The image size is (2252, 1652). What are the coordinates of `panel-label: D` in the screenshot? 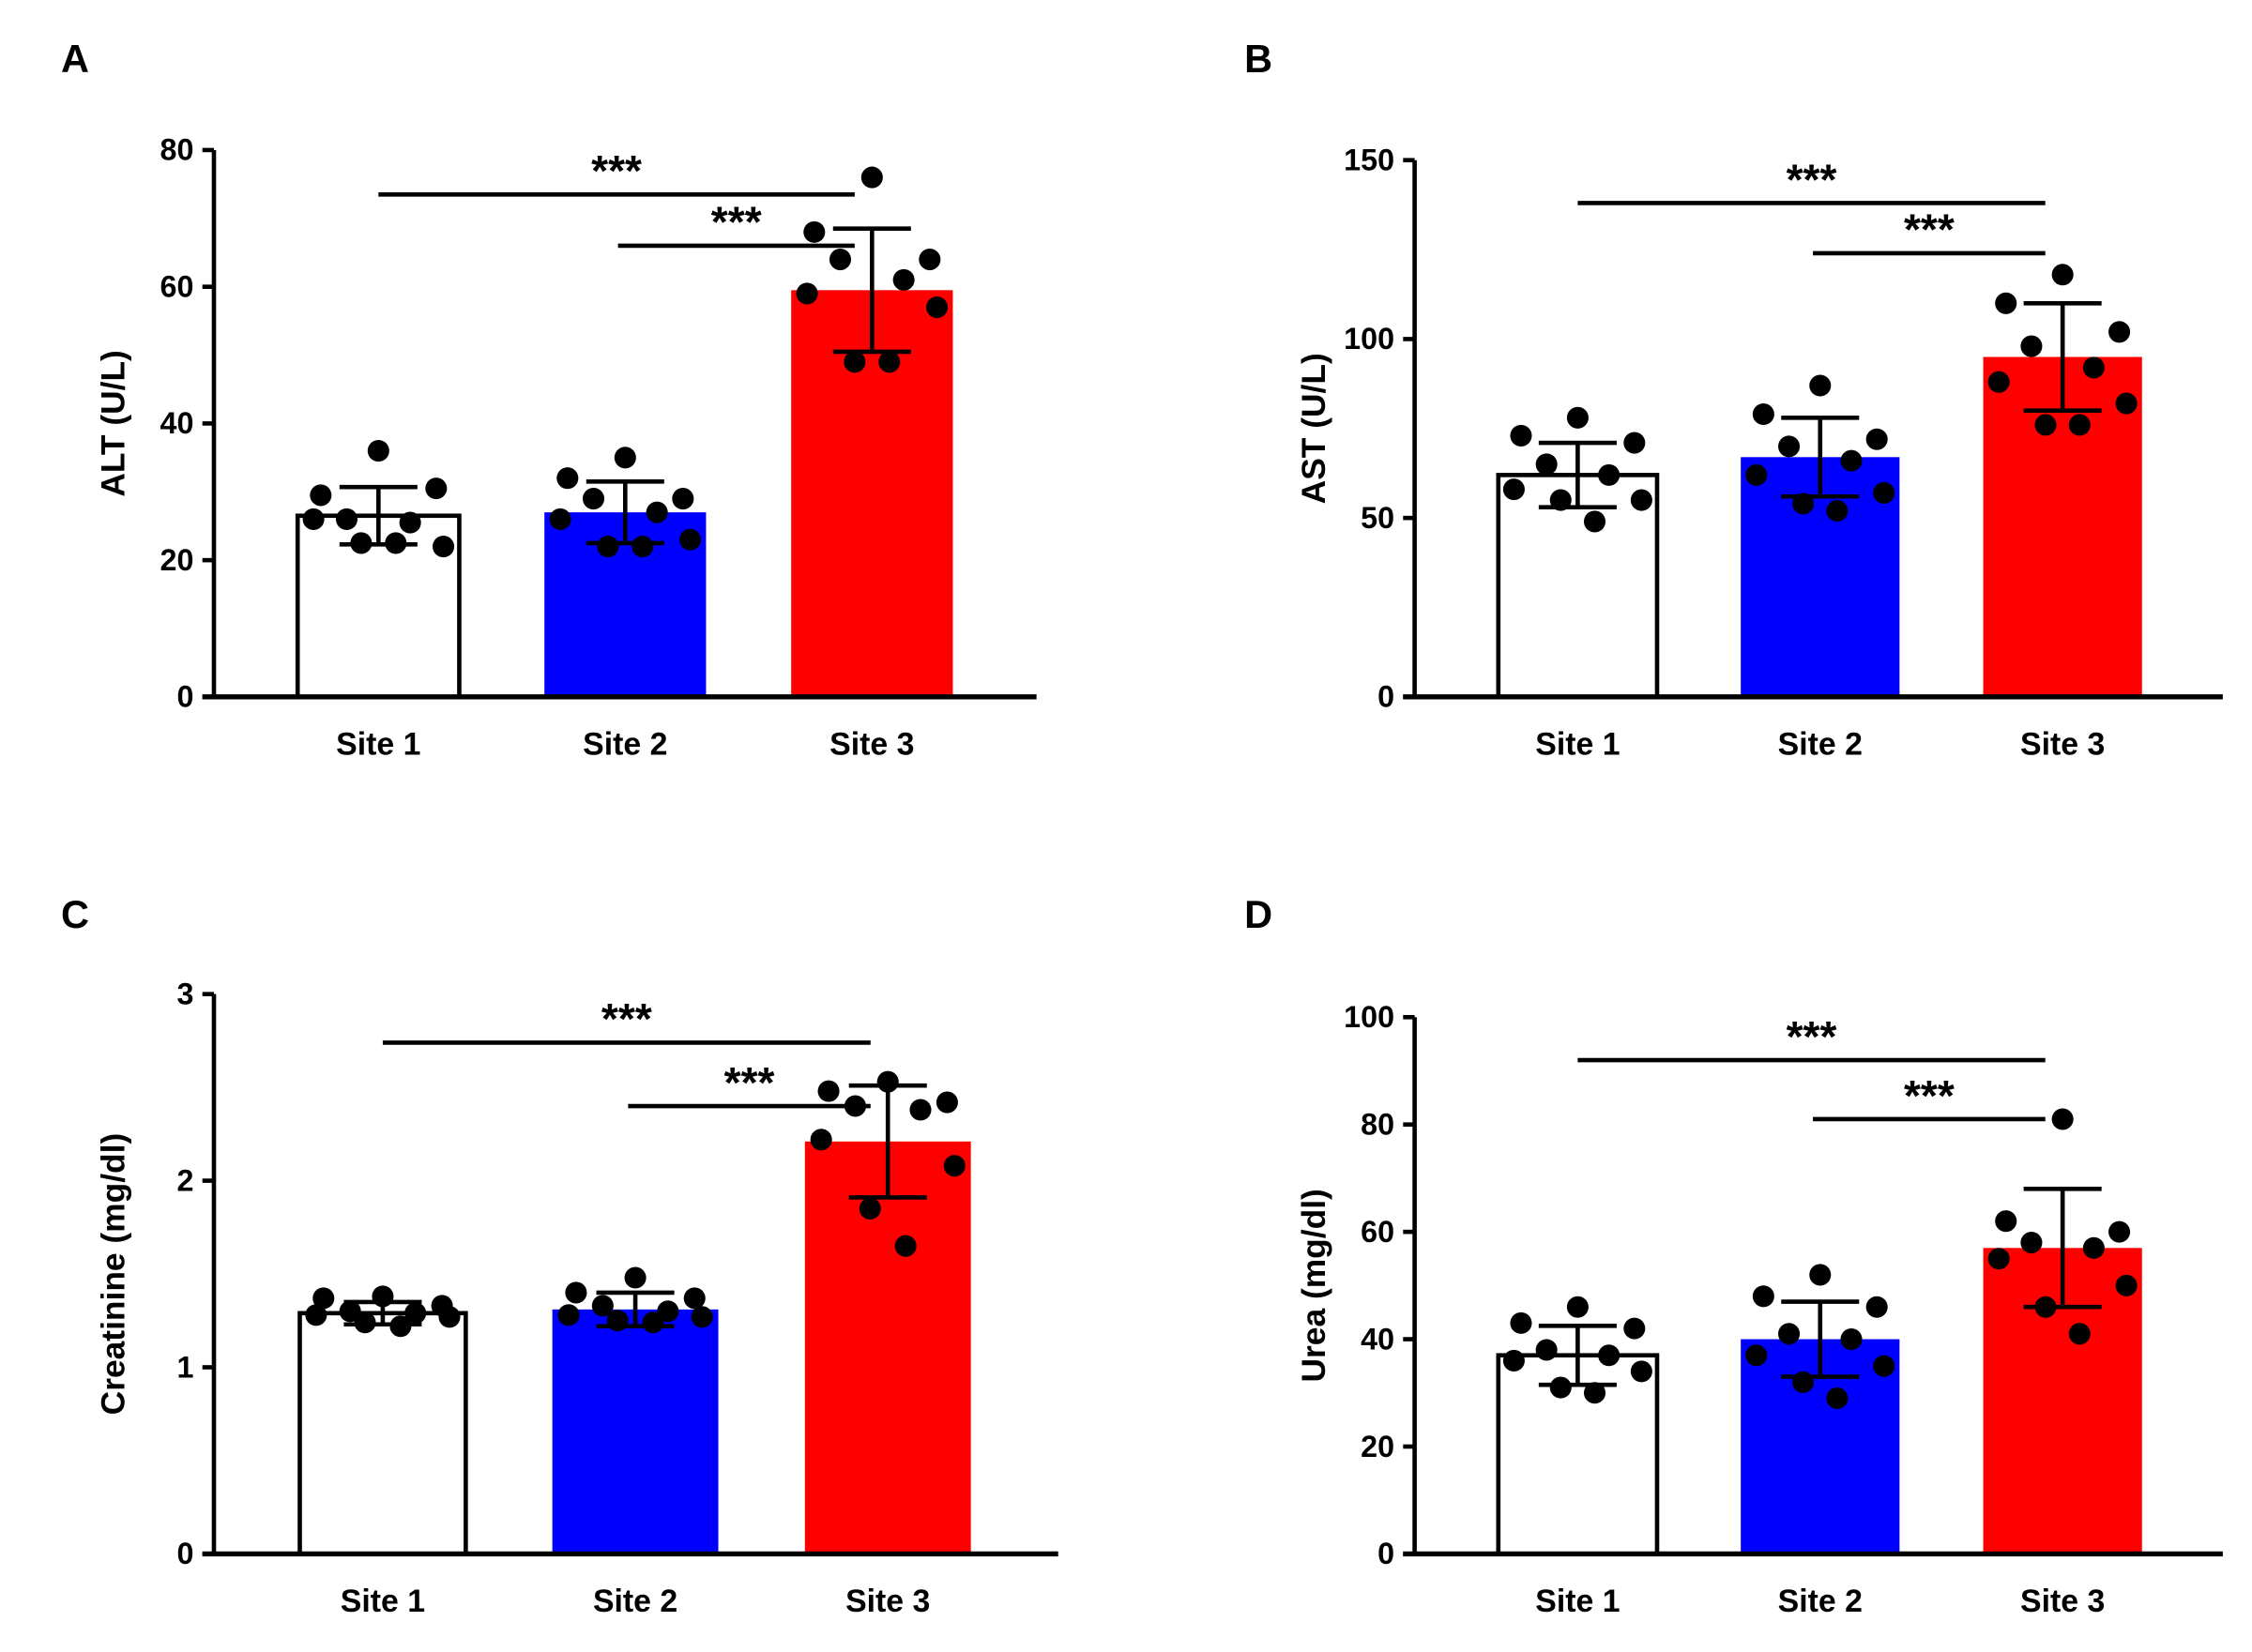 It's located at (1258, 914).